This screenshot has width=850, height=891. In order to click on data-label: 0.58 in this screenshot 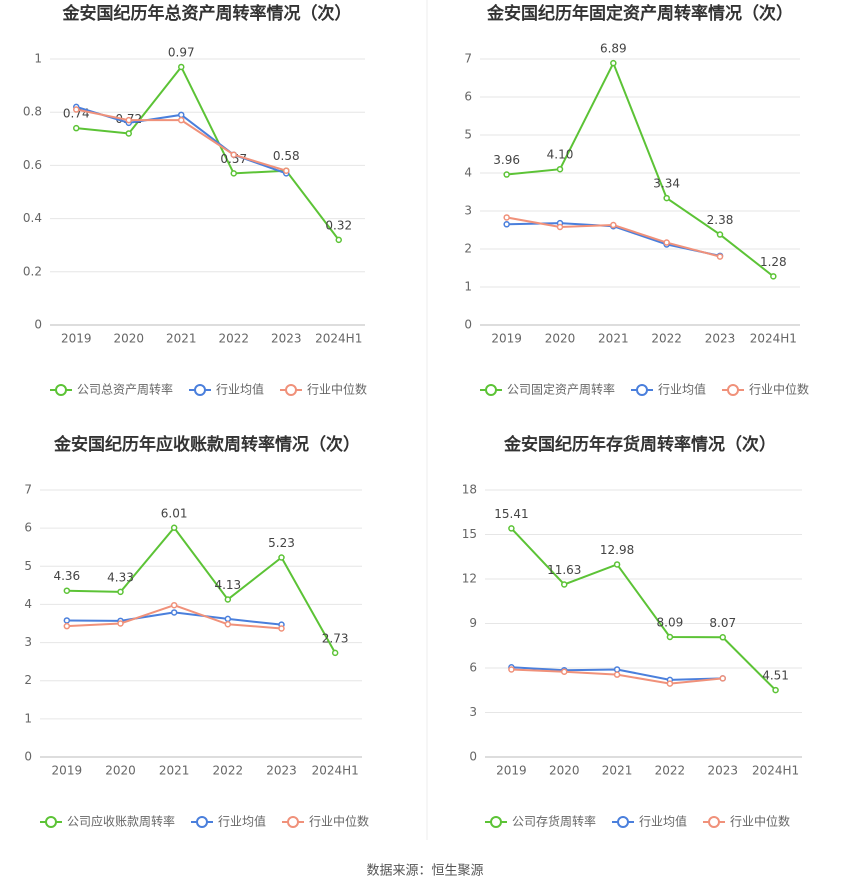, I will do `click(286, 156)`.